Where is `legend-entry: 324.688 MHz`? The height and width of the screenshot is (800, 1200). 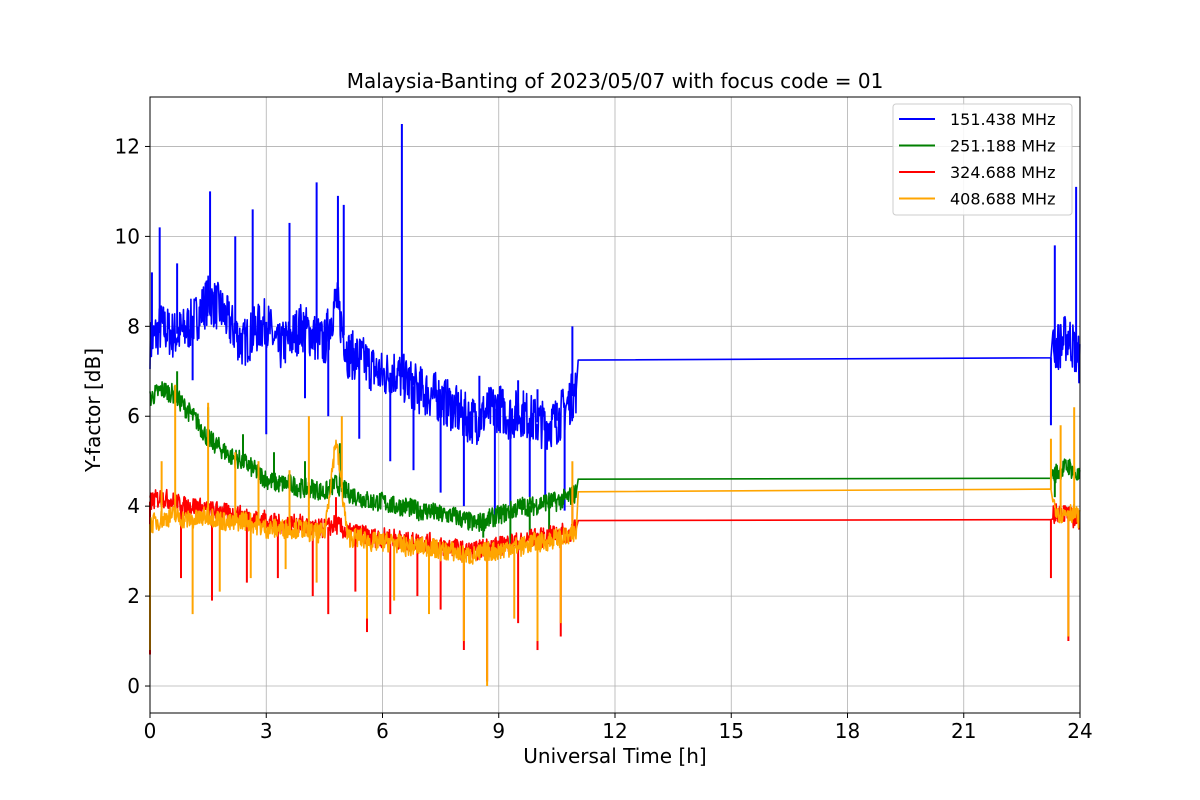
legend-entry: 324.688 MHz is located at coordinates (1002, 172).